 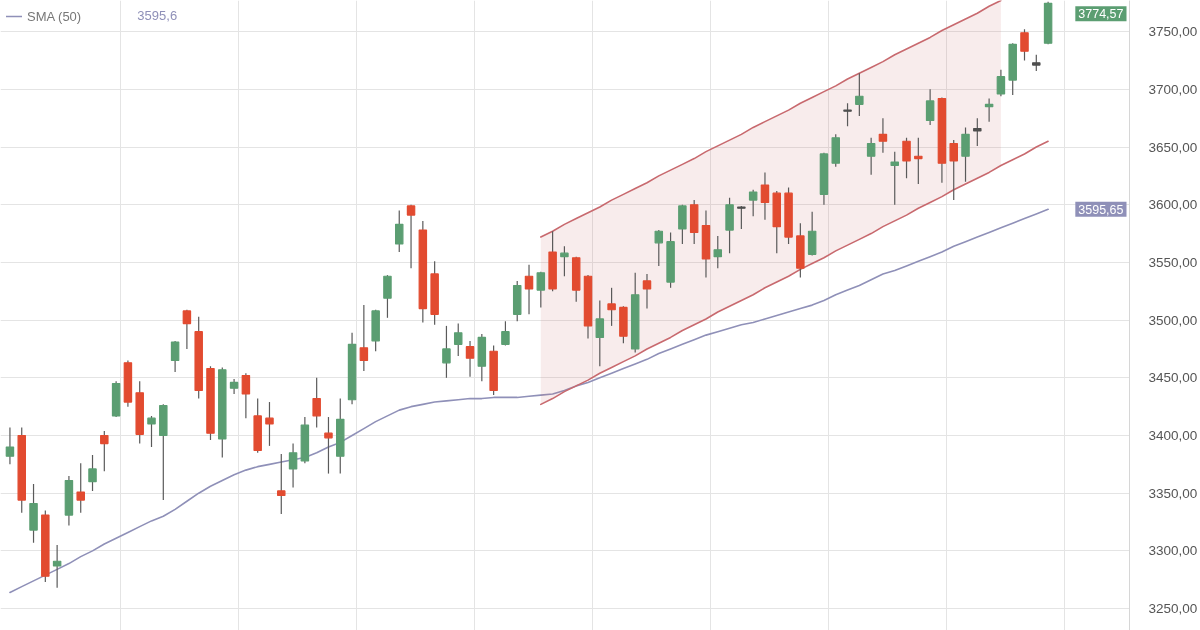 What do you see at coordinates (1173, 262) in the screenshot?
I see `y-tick-label: 3550,00` at bounding box center [1173, 262].